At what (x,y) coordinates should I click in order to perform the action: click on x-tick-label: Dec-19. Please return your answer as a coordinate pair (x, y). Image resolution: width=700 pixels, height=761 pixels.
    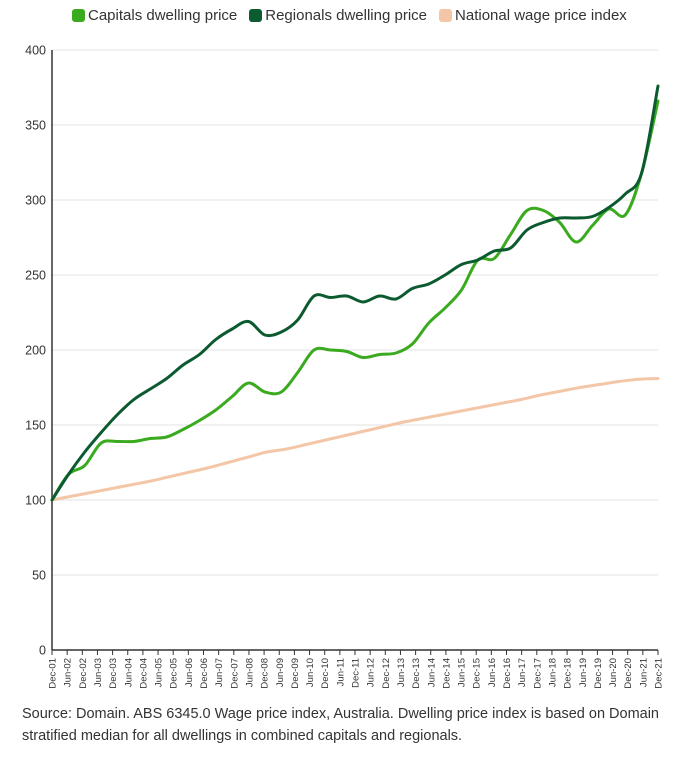
    Looking at the image, I should click on (598, 673).